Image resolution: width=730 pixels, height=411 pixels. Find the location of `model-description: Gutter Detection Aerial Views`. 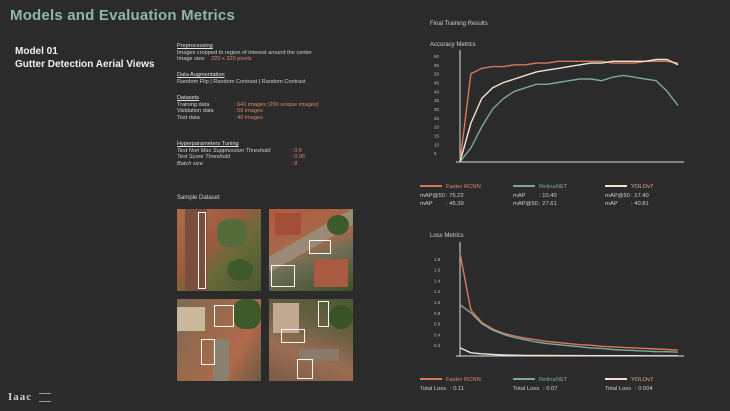

model-description: Gutter Detection Aerial Views is located at coordinates (85, 64).